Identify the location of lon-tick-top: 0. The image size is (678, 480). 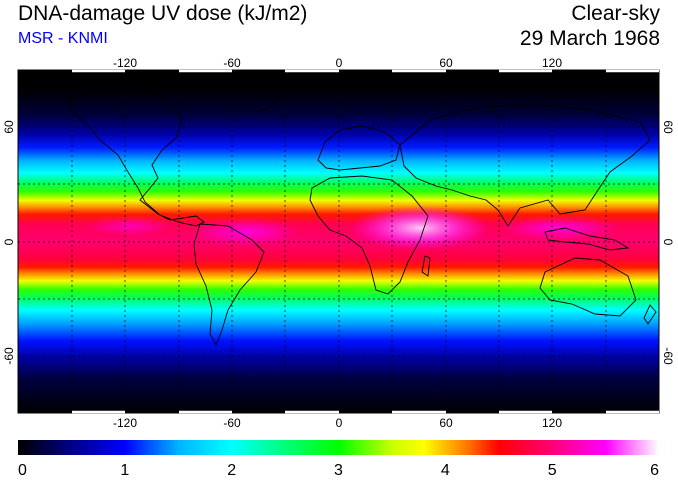
(339, 63).